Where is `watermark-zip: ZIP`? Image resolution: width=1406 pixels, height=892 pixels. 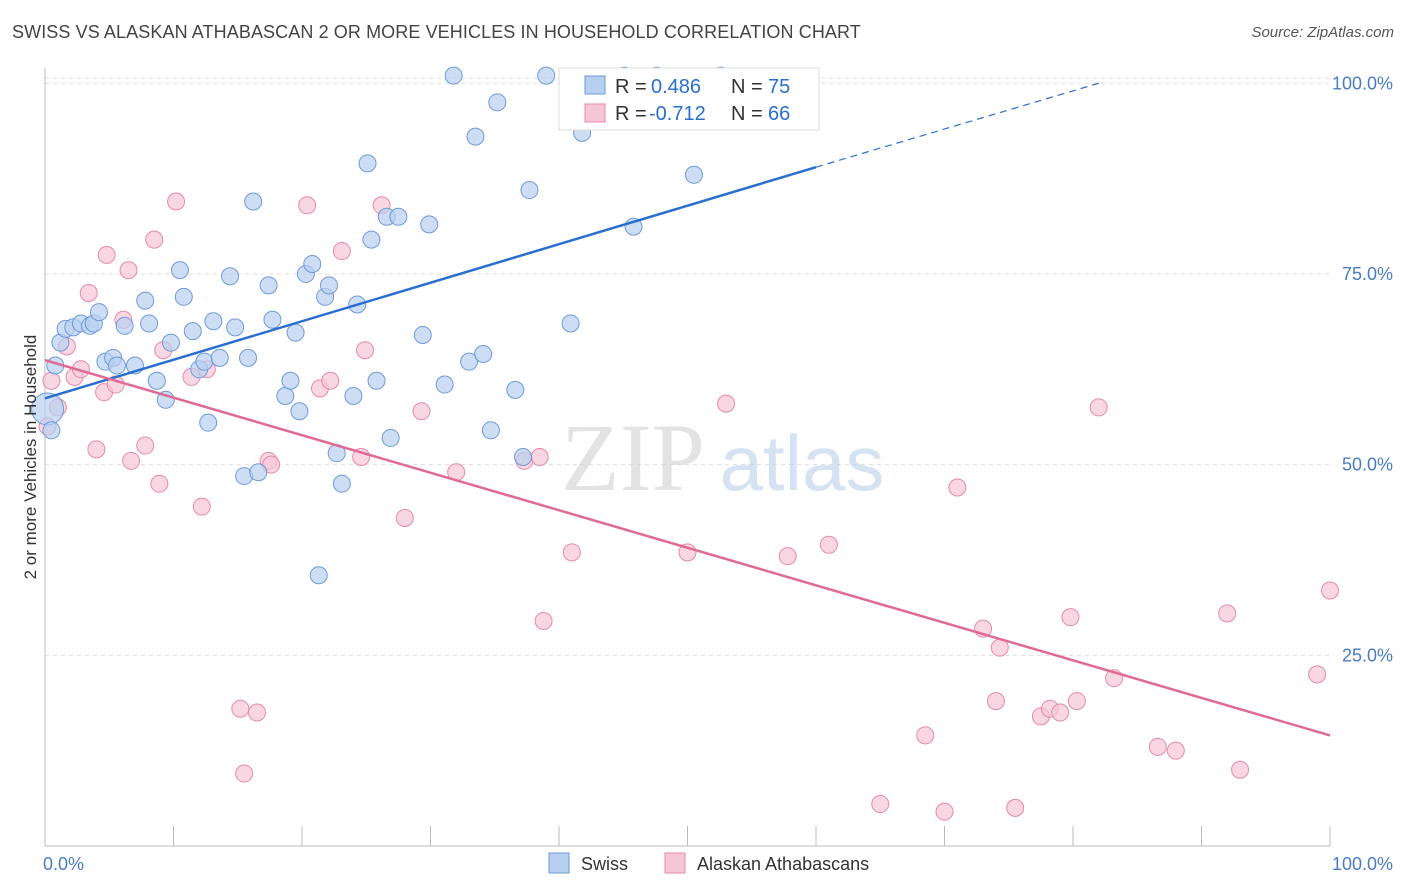 watermark-zip: ZIP is located at coordinates (633, 457).